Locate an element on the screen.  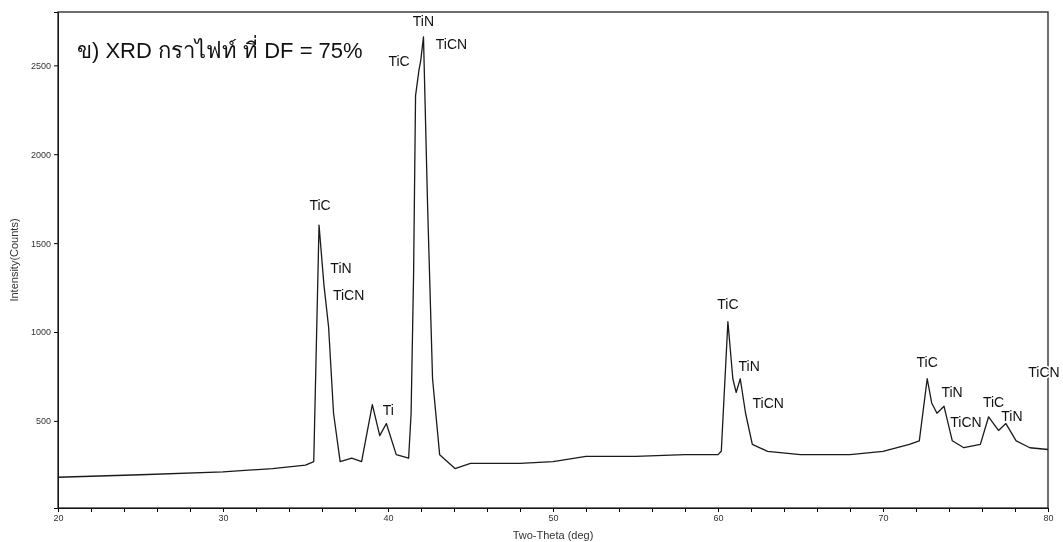
x-tick-label: 30 is located at coordinates (223, 518).